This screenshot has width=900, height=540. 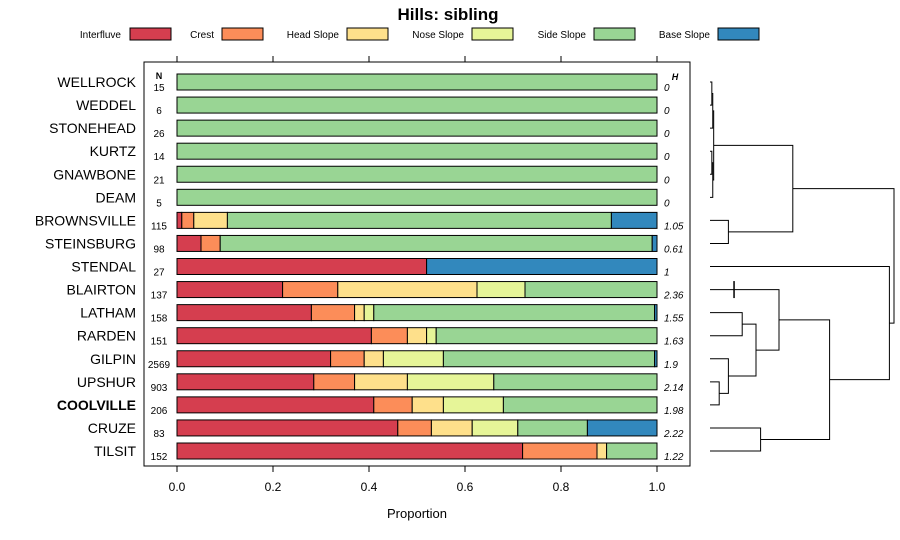 I want to click on bar-segment-upshur-side-slope, so click(x=575, y=382).